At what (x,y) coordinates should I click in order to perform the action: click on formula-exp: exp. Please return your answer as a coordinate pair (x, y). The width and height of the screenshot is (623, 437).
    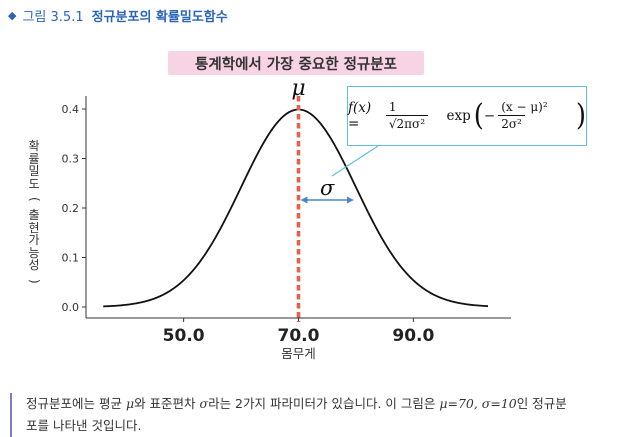
    Looking at the image, I should click on (458, 116).